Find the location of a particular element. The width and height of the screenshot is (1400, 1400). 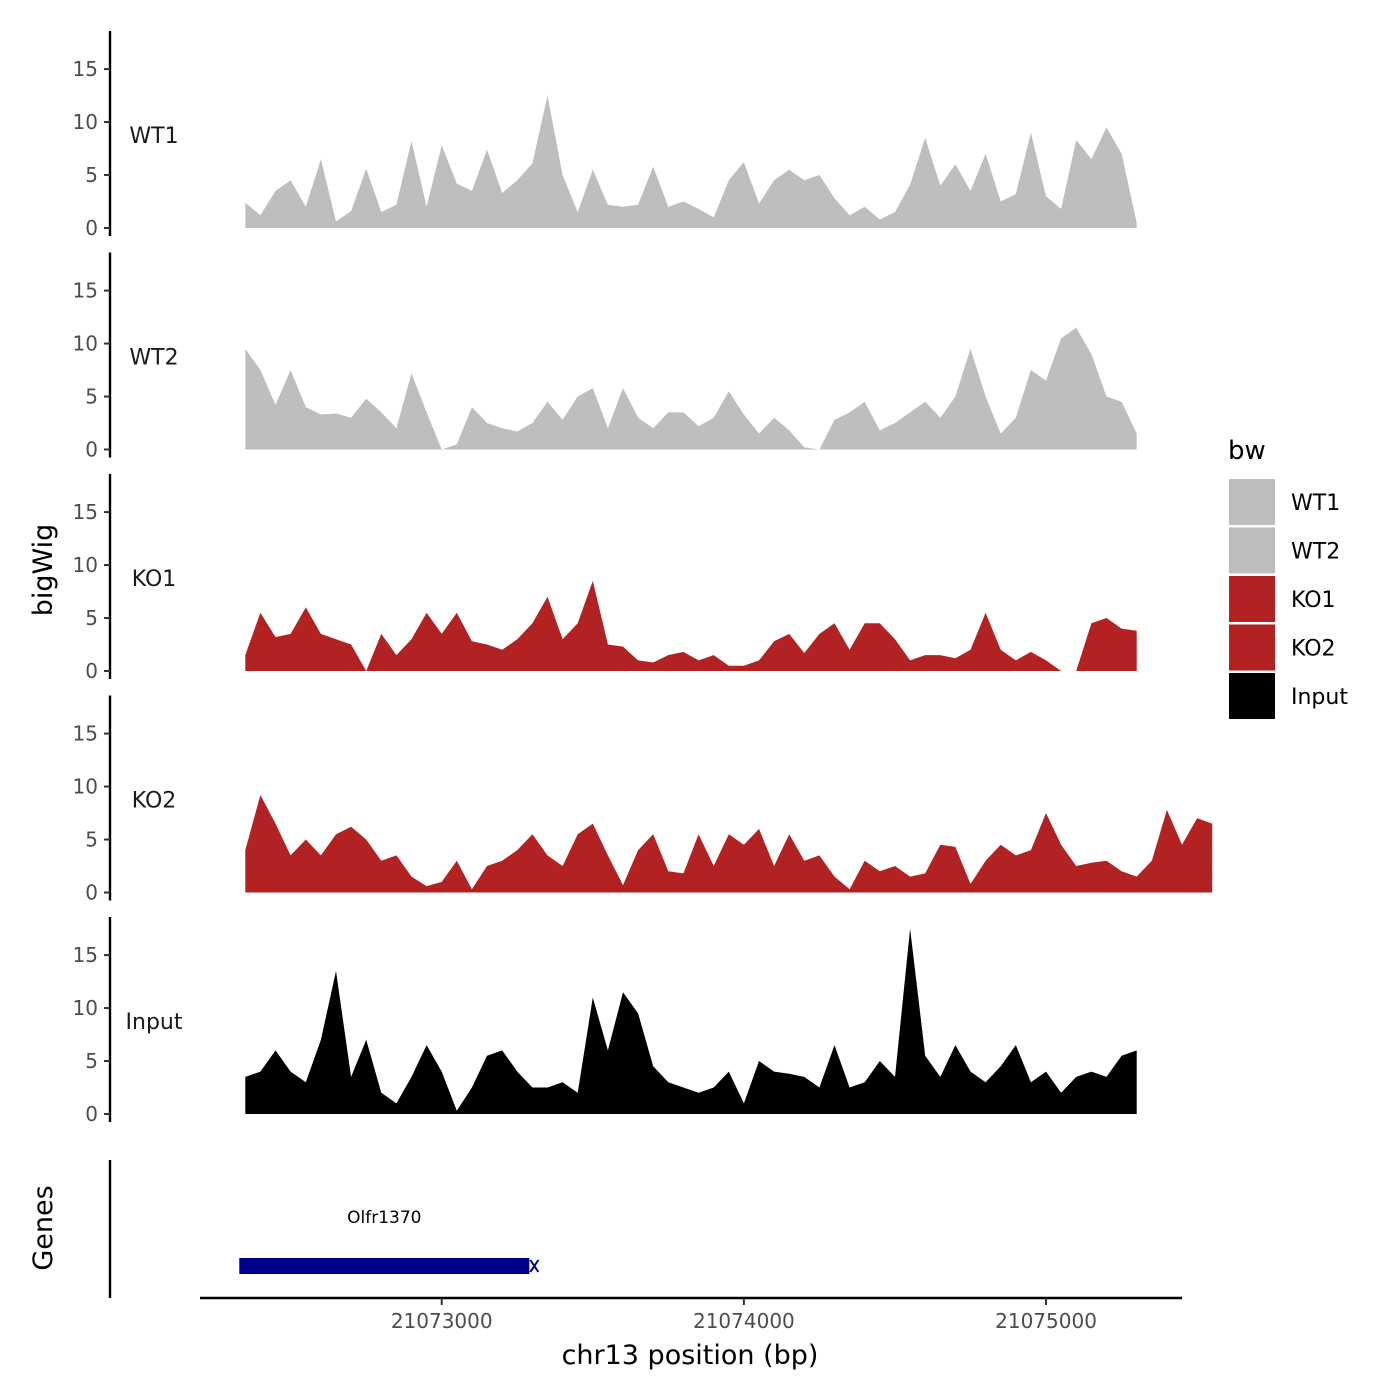

legend-swatch-wt2 is located at coordinates (1252, 550).